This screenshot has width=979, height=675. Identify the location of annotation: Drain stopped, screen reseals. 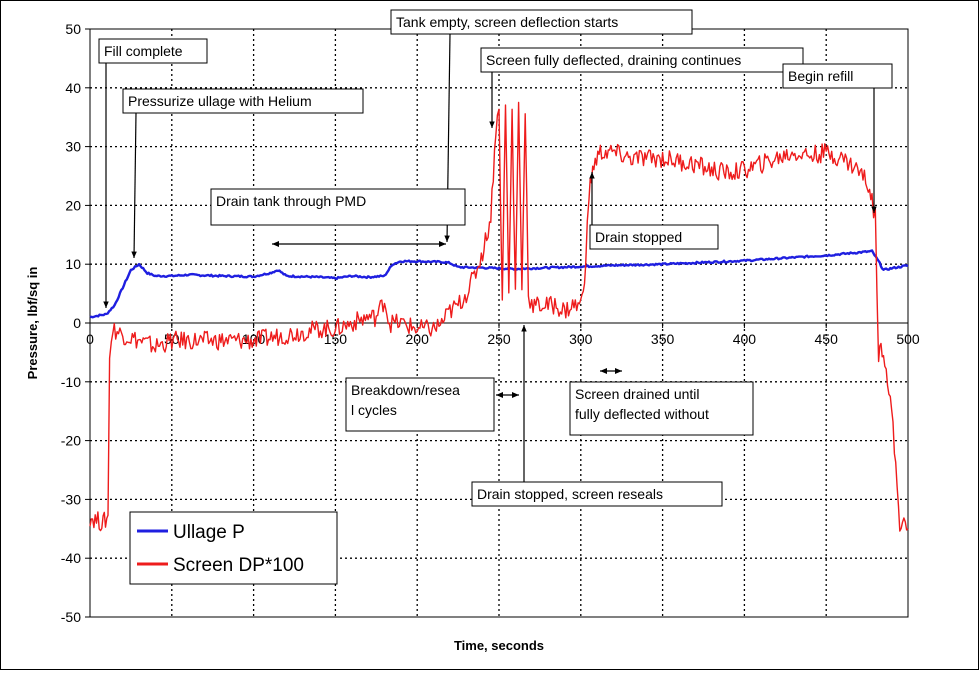
(597, 416).